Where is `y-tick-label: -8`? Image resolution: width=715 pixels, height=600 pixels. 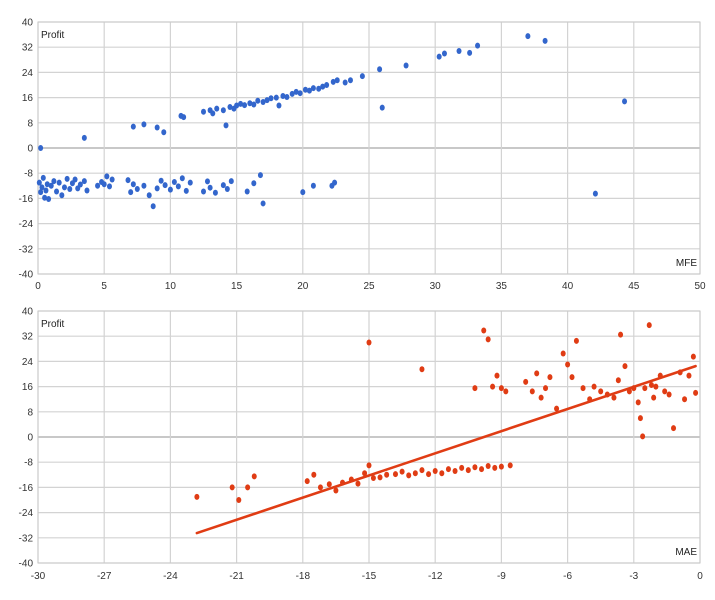 y-tick-label: -8 is located at coordinates (28, 463).